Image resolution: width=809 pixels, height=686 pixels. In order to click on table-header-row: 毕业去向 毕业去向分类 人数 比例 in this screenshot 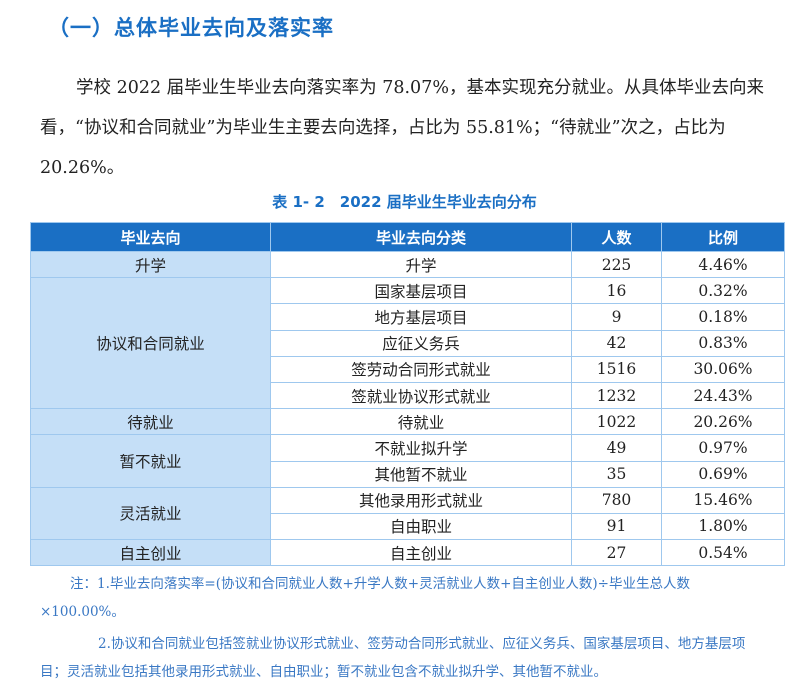, I will do `click(407, 237)`.